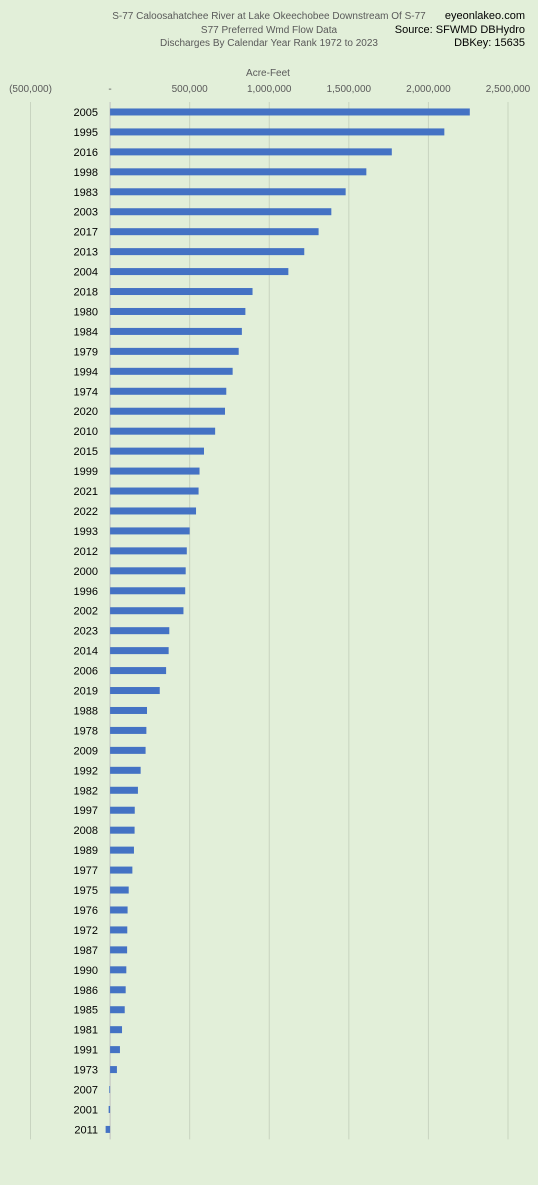 The image size is (538, 1185). Describe the element at coordinates (153, 511) in the screenshot. I see `bar-2022` at that location.